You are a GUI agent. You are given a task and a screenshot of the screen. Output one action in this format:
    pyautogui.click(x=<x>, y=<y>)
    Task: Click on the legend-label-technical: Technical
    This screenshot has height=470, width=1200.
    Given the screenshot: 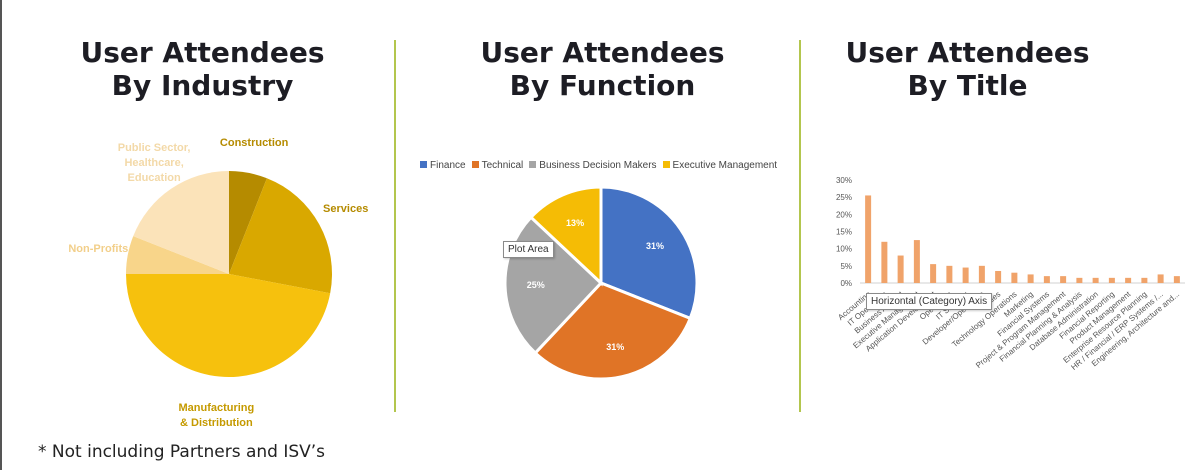 What is the action you would take?
    pyautogui.click(x=502, y=165)
    